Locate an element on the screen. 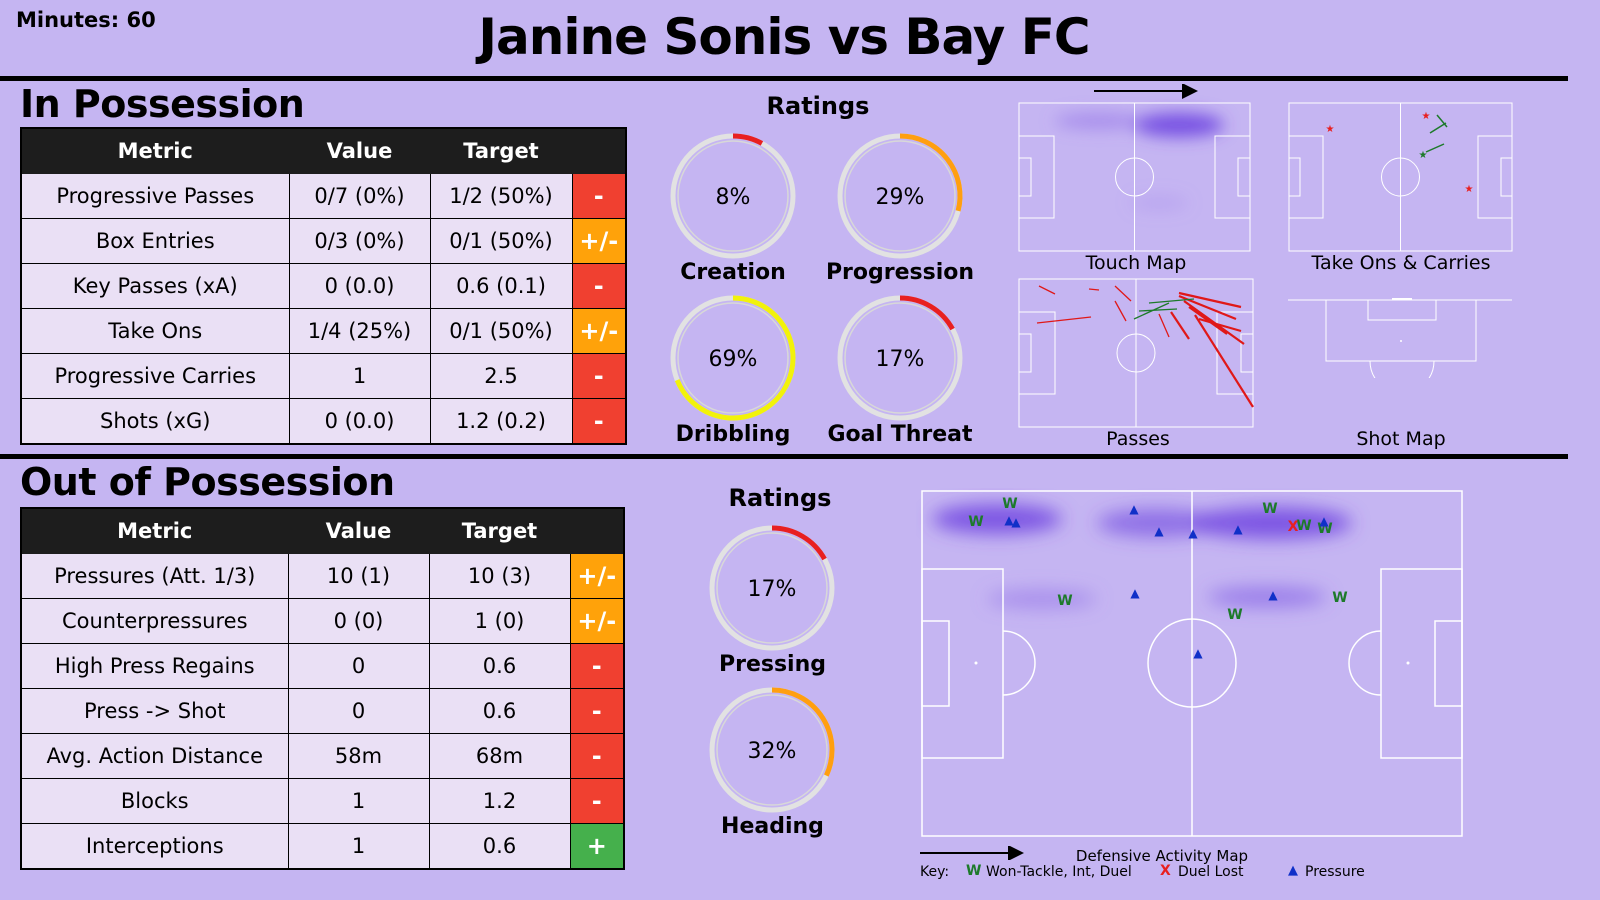 Image resolution: width=1600 pixels, height=900 pixels. rating-label-heading: Heading is located at coordinates (772, 826).